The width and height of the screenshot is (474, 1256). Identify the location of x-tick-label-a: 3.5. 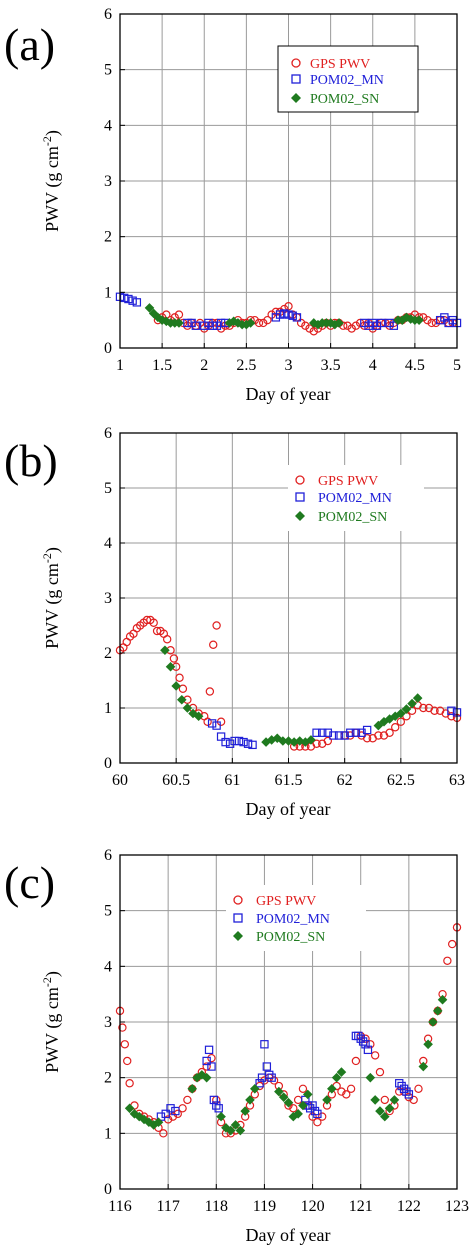
(331, 365).